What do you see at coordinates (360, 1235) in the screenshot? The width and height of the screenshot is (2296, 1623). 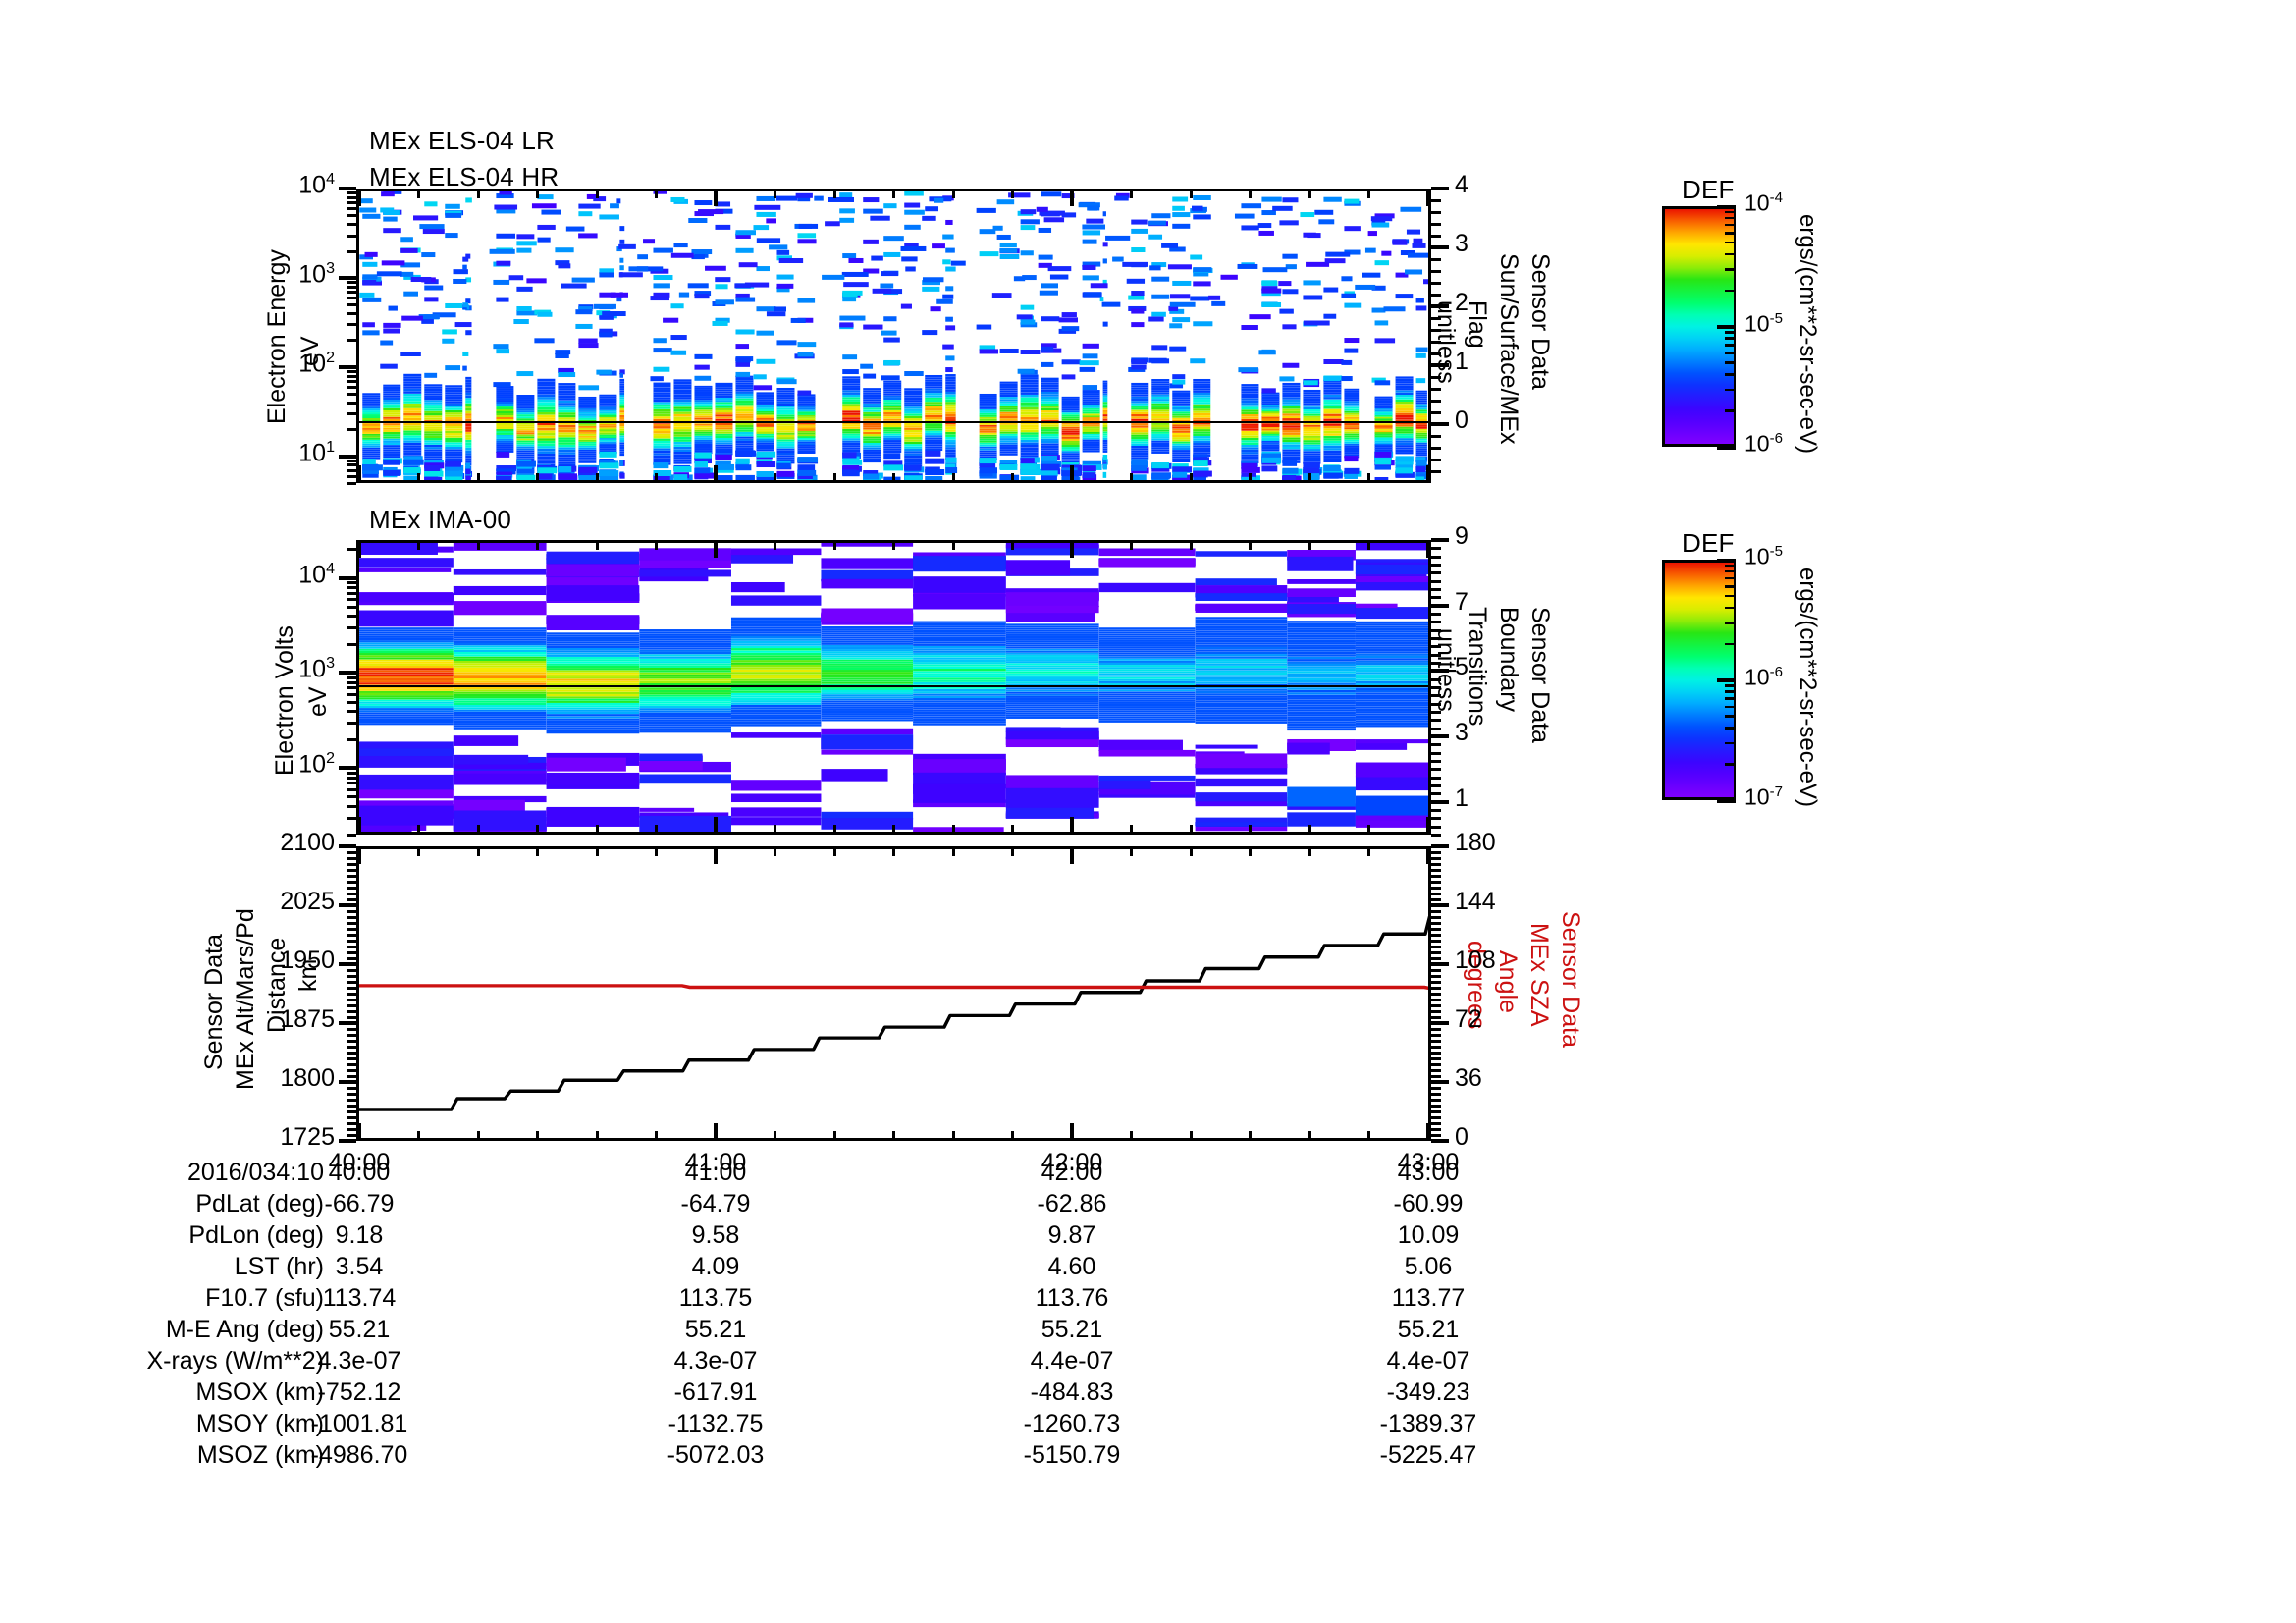 I see `table-cell-r2-c0: 9.18` at bounding box center [360, 1235].